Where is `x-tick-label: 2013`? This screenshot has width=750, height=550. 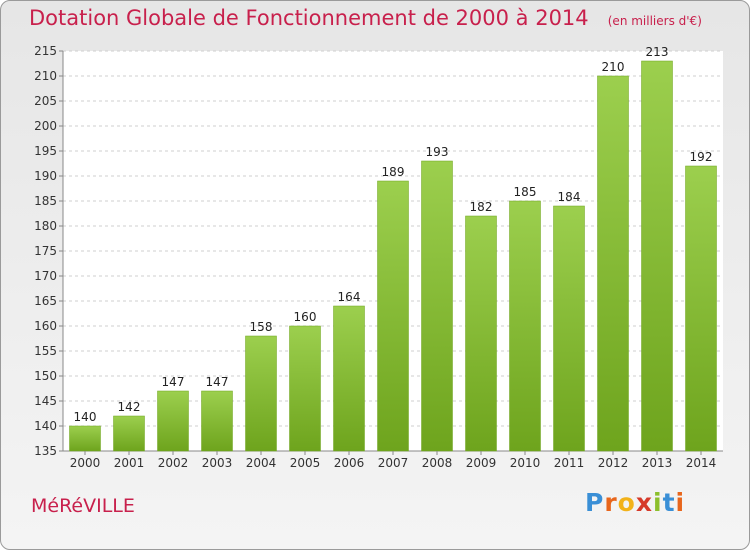 x-tick-label: 2013 is located at coordinates (657, 463).